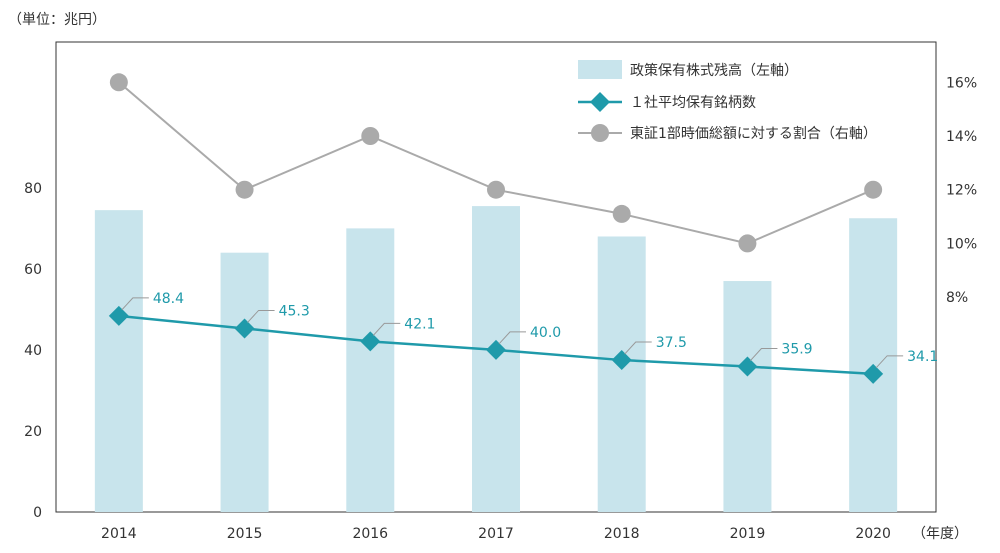 The height and width of the screenshot is (553, 1000). Describe the element at coordinates (621, 374) in the screenshot. I see `bar-2018` at that location.